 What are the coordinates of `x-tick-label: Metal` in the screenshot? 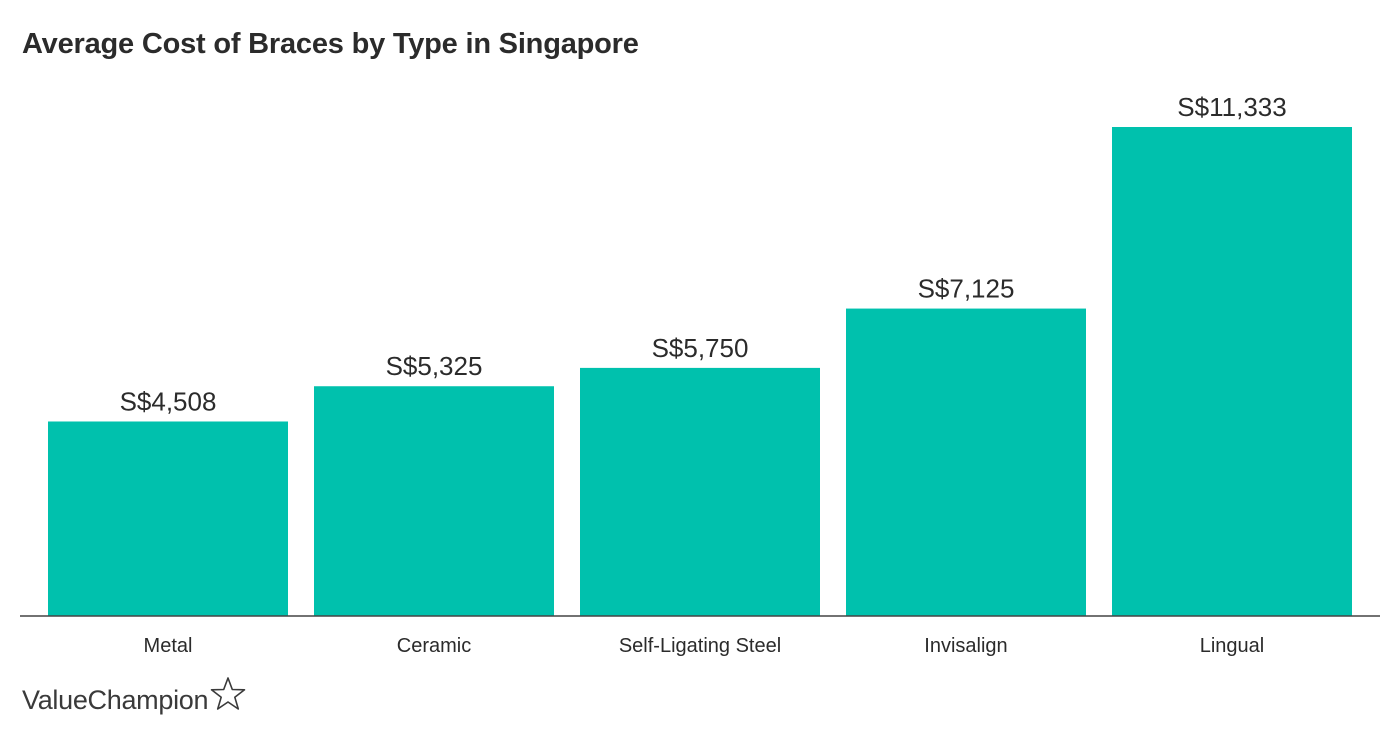 It's located at (168, 646).